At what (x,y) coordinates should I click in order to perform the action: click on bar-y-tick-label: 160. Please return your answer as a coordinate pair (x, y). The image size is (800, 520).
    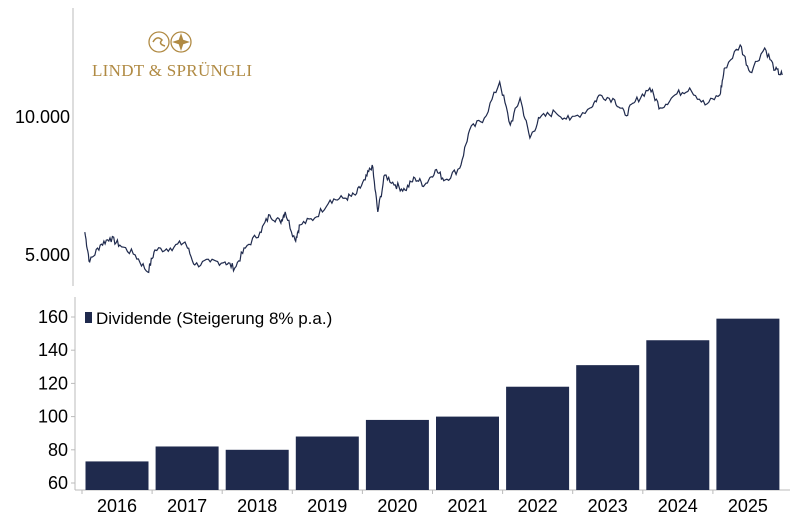
    Looking at the image, I should click on (53, 317).